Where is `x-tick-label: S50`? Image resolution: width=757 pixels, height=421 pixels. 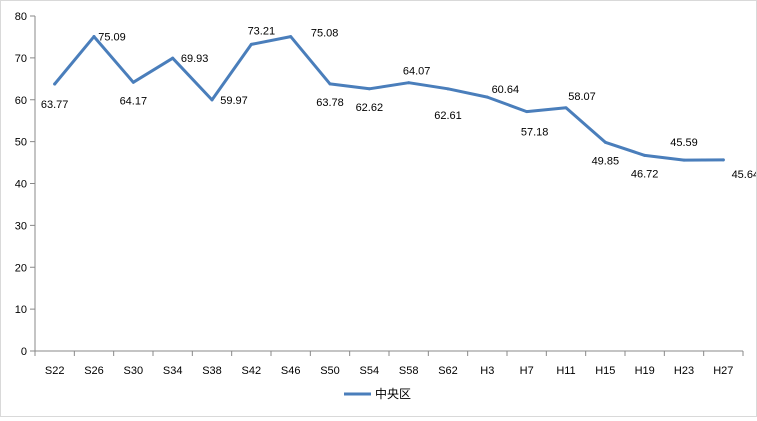
x-tick-label: S50 is located at coordinates (330, 371).